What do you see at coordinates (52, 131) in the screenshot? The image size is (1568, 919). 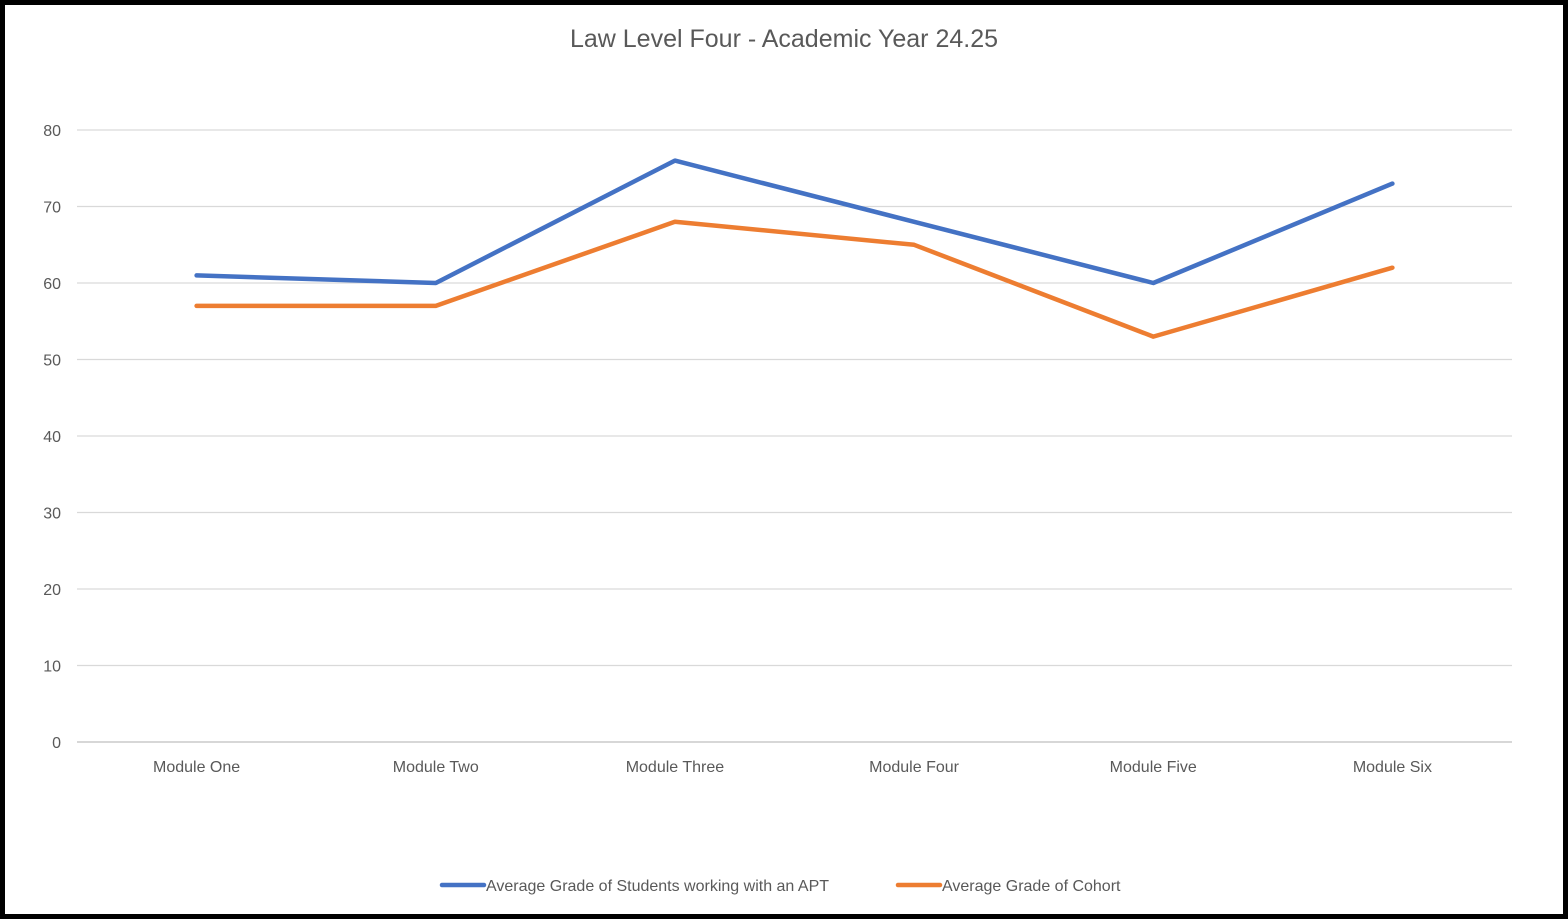 I see `y-tick-label: 80` at bounding box center [52, 131].